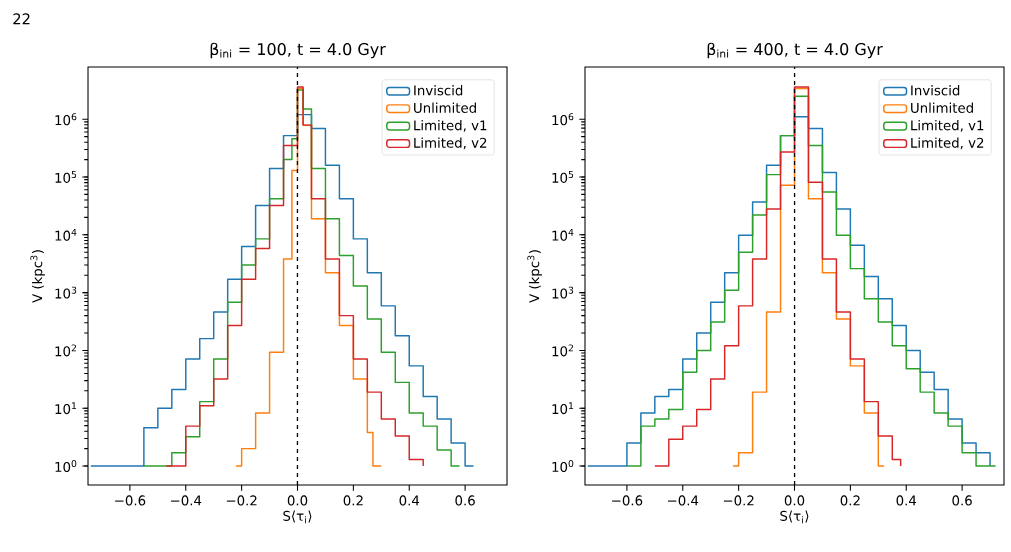 This screenshot has width=1011, height=552. What do you see at coordinates (21, 19) in the screenshot?
I see `text: 22` at bounding box center [21, 19].